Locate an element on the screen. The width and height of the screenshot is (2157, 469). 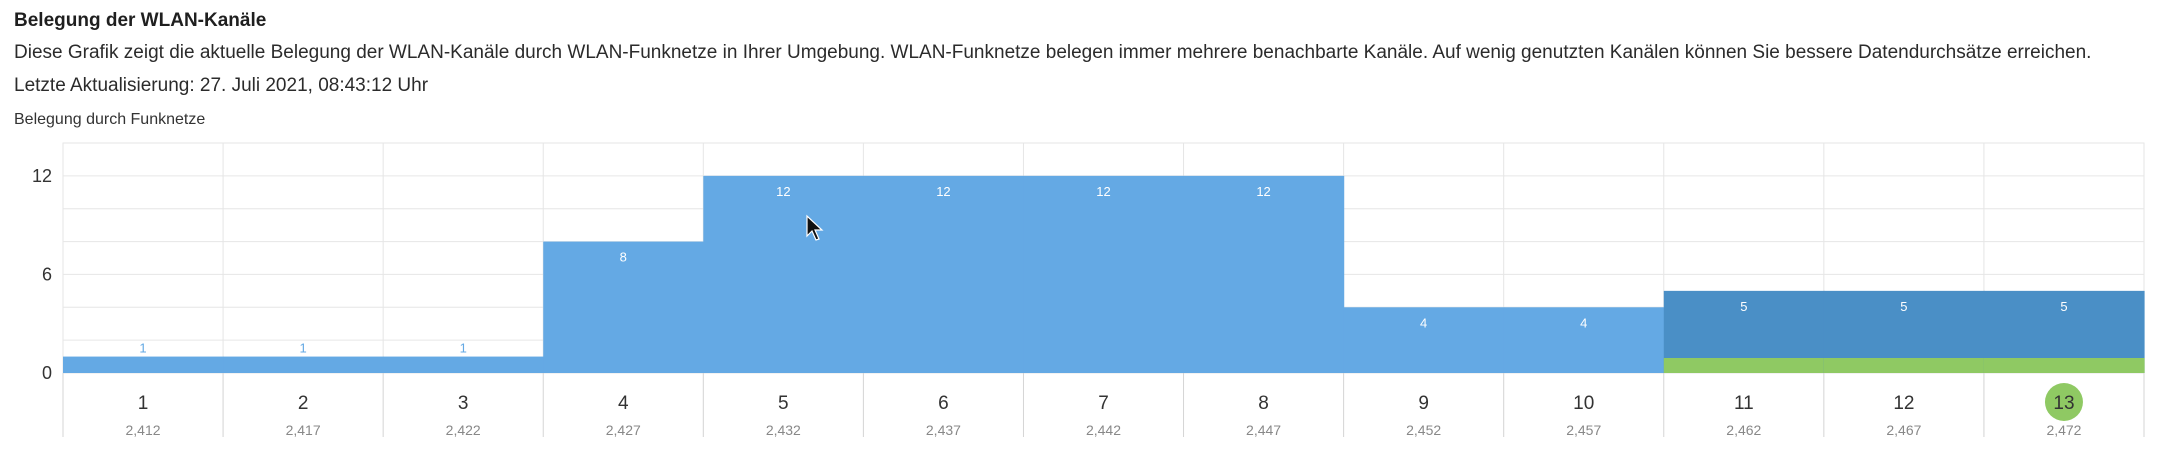
frequency-label: 2,467 is located at coordinates (1903, 430).